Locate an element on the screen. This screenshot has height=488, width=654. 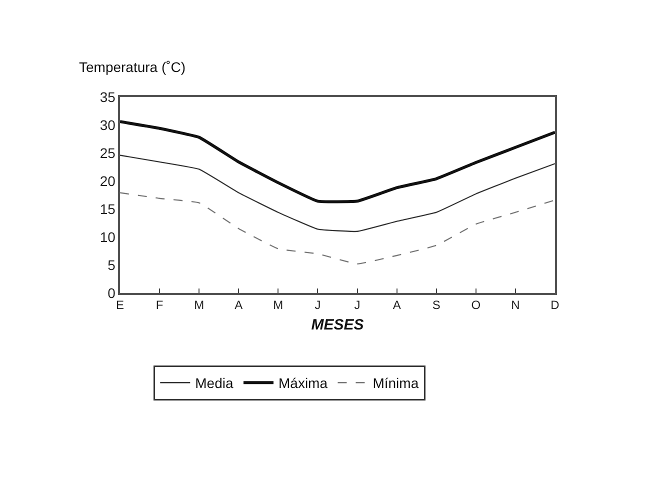
legend-label: Máxima is located at coordinates (303, 383).